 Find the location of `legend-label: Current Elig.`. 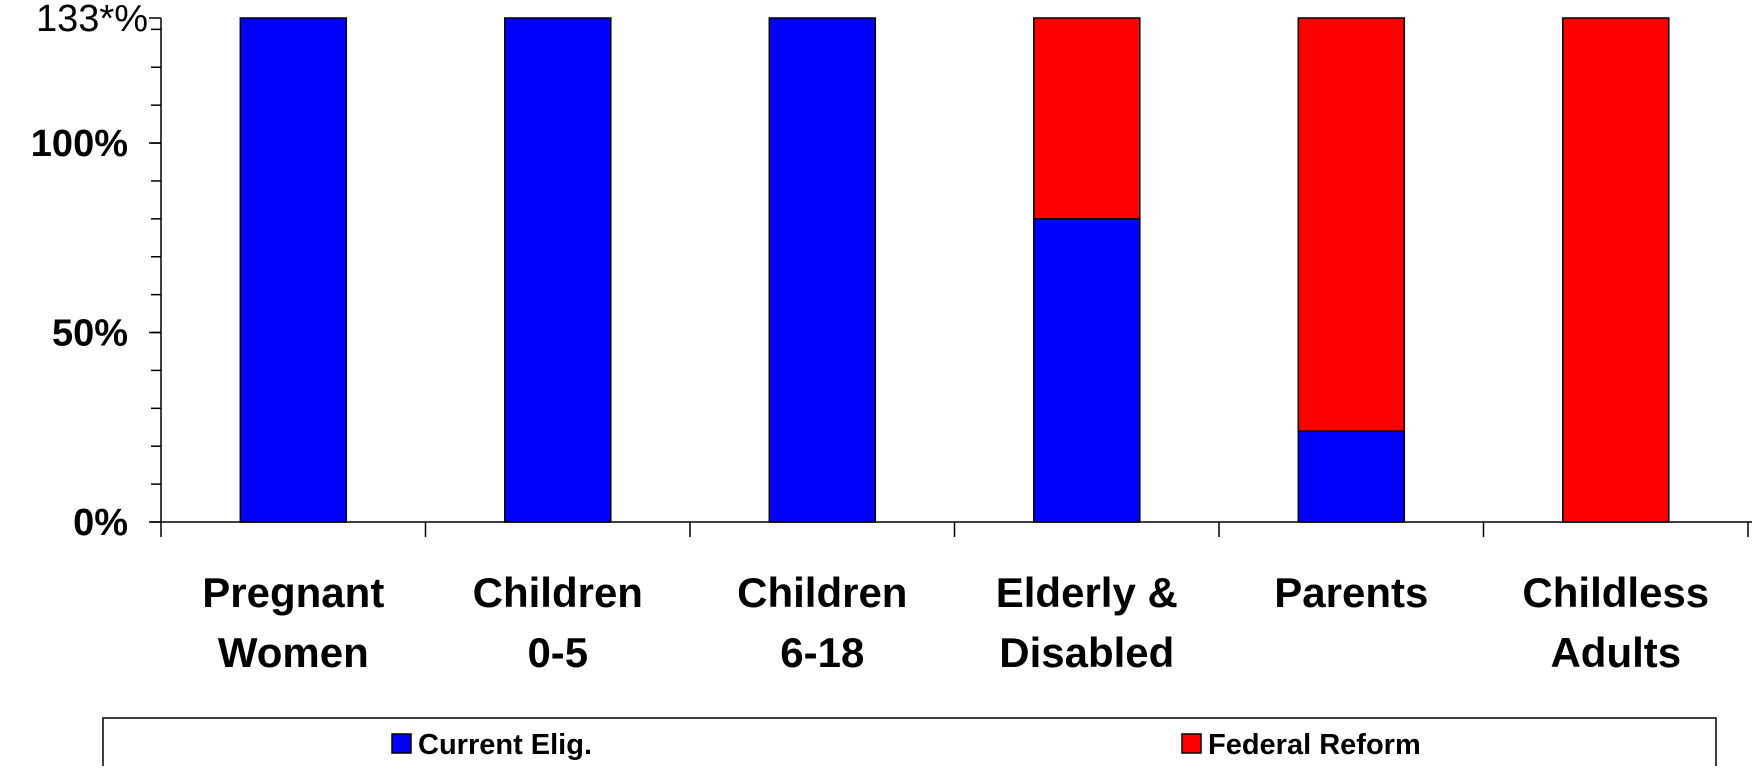

legend-label: Current Elig. is located at coordinates (505, 745).